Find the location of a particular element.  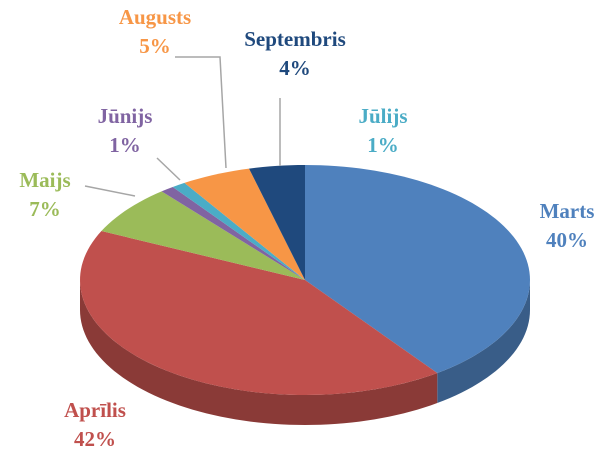

data-label-name: Aprīlis is located at coordinates (95, 410).